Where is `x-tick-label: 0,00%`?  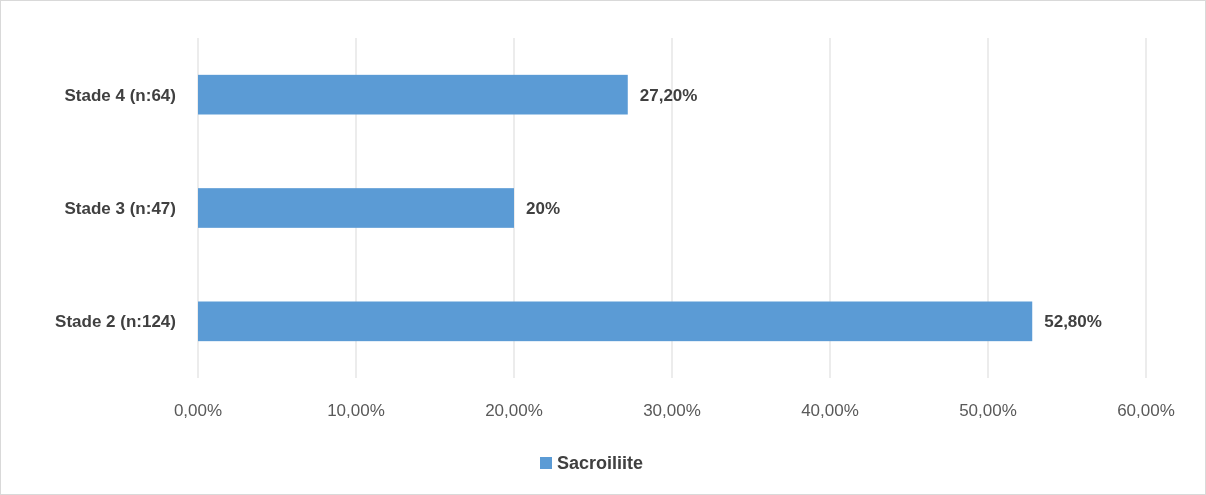
x-tick-label: 0,00% is located at coordinates (198, 410).